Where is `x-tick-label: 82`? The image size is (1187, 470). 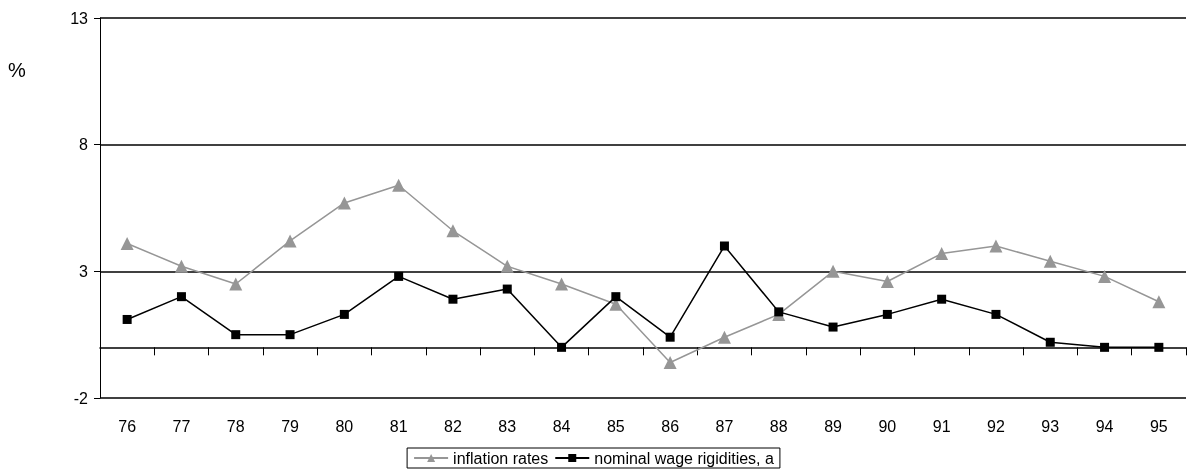 x-tick-label: 82 is located at coordinates (453, 426).